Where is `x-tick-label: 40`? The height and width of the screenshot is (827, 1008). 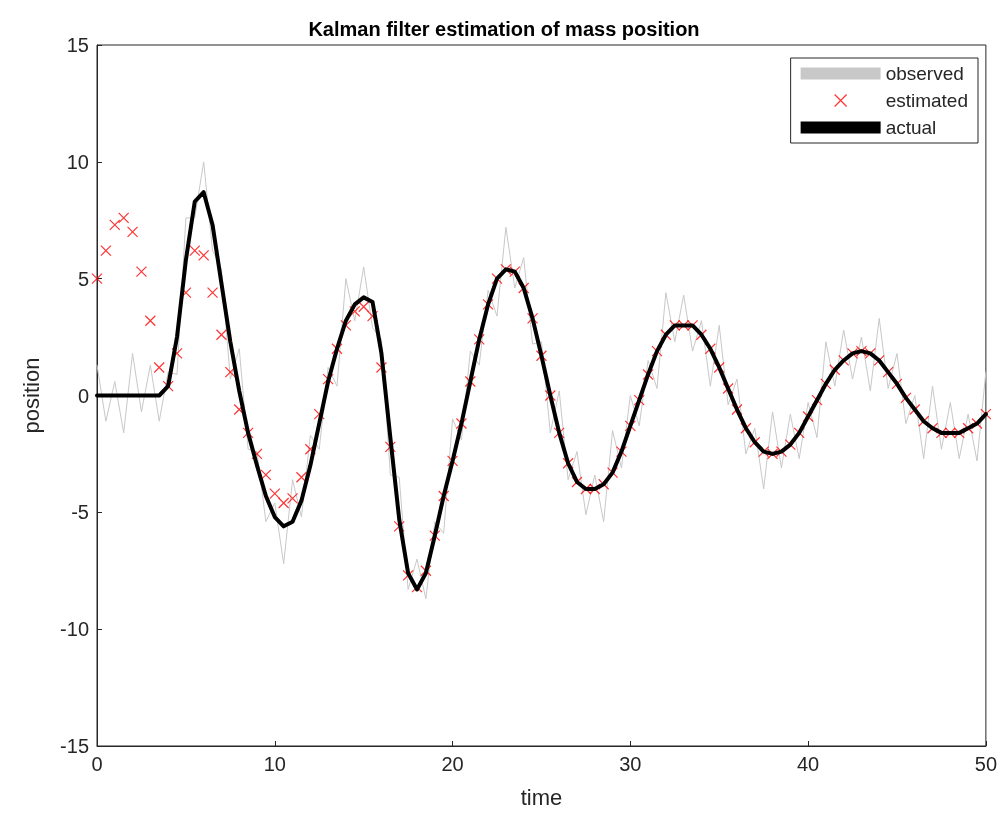 x-tick-label: 40 is located at coordinates (808, 764).